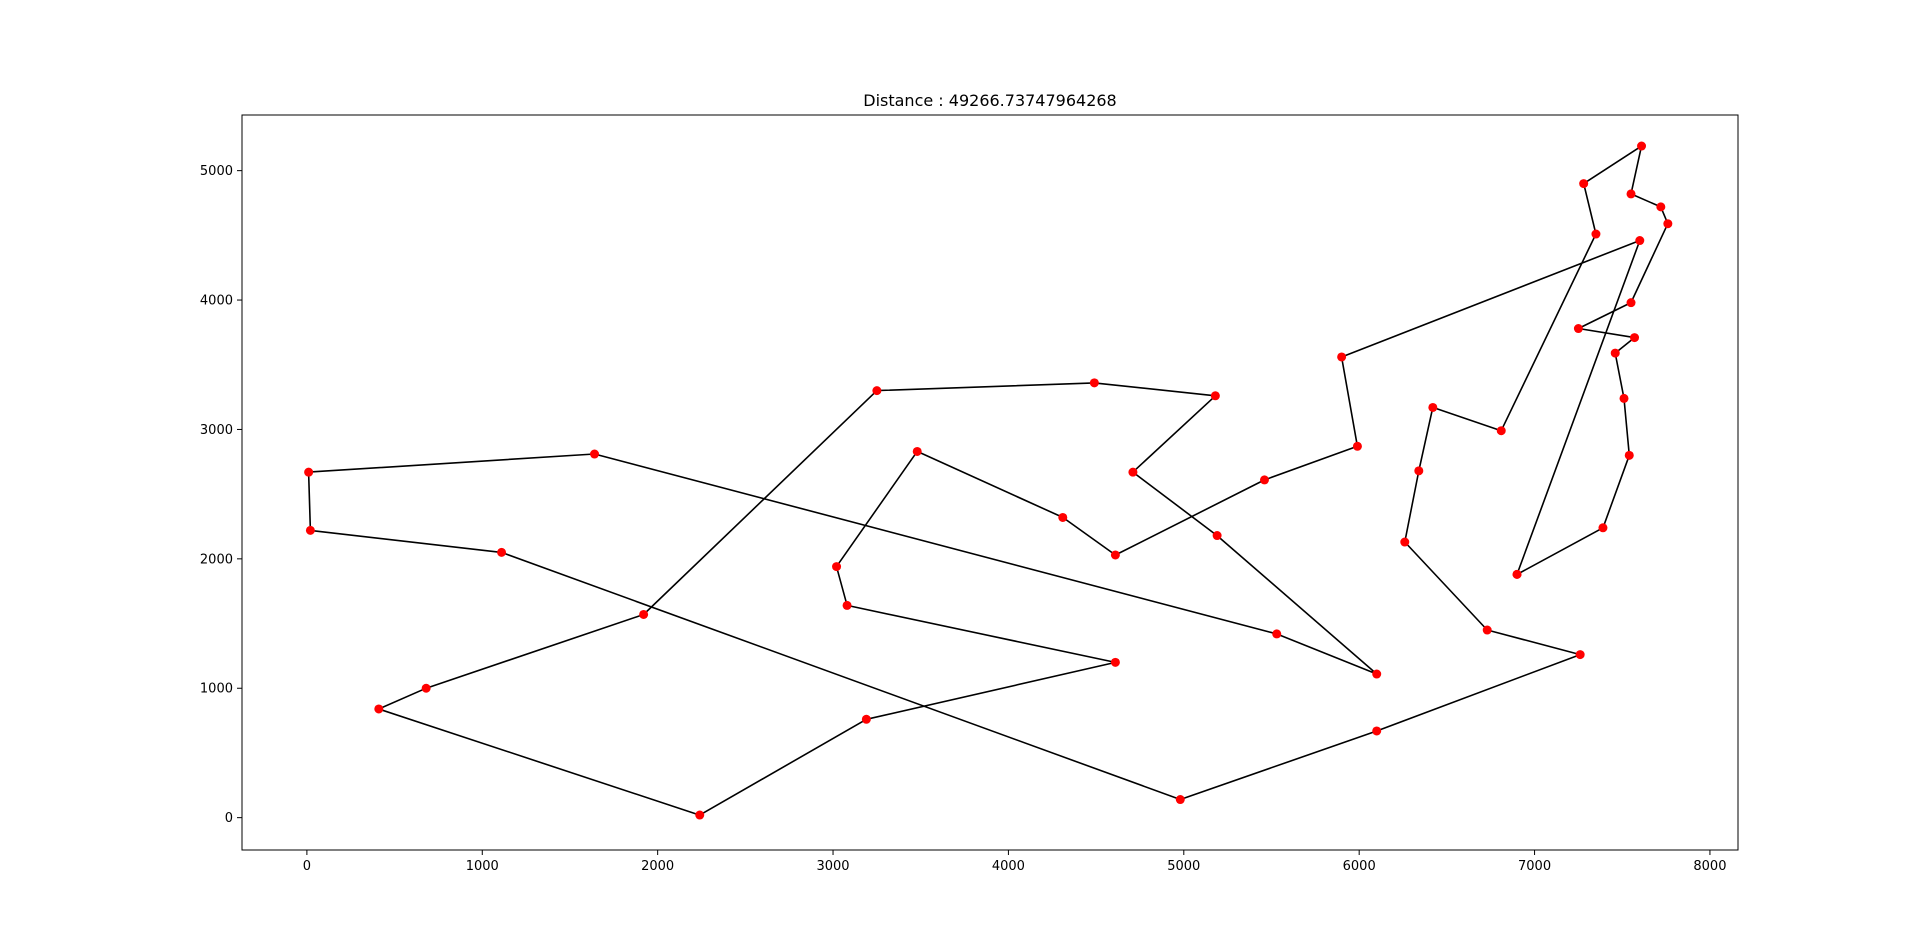  I want to click on x-tick-label: 7000, so click(1534, 866).